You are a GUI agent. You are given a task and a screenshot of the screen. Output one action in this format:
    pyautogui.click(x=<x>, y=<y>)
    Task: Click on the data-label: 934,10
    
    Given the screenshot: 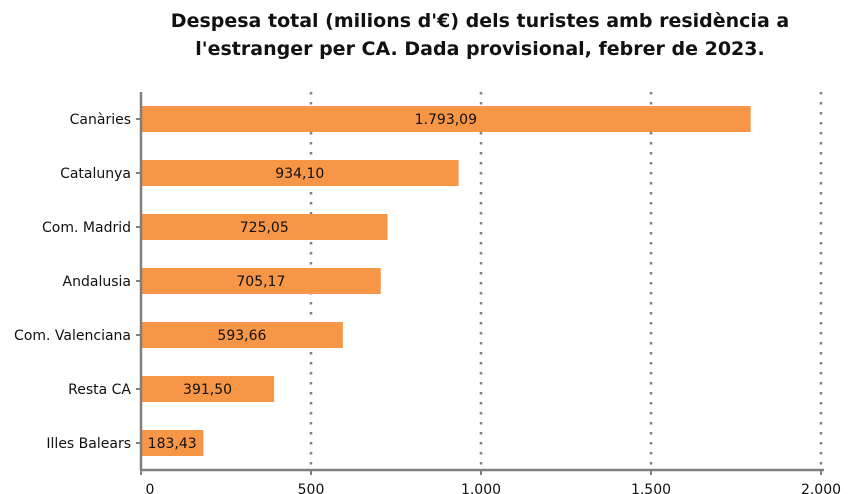 What is the action you would take?
    pyautogui.click(x=299, y=174)
    